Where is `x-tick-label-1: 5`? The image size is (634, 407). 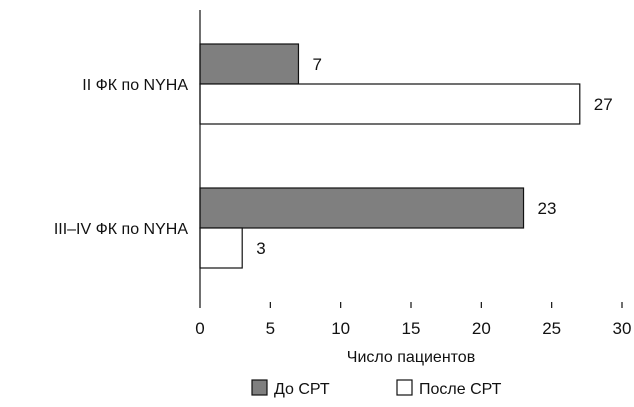
x-tick-label-1: 5 is located at coordinates (270, 328).